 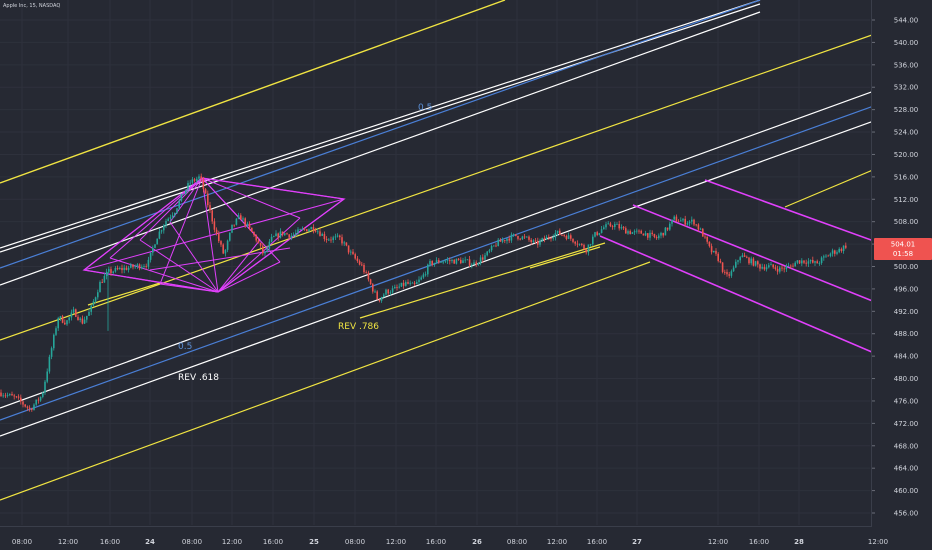 What do you see at coordinates (903, 249) in the screenshot?
I see `last-price-badge` at bounding box center [903, 249].